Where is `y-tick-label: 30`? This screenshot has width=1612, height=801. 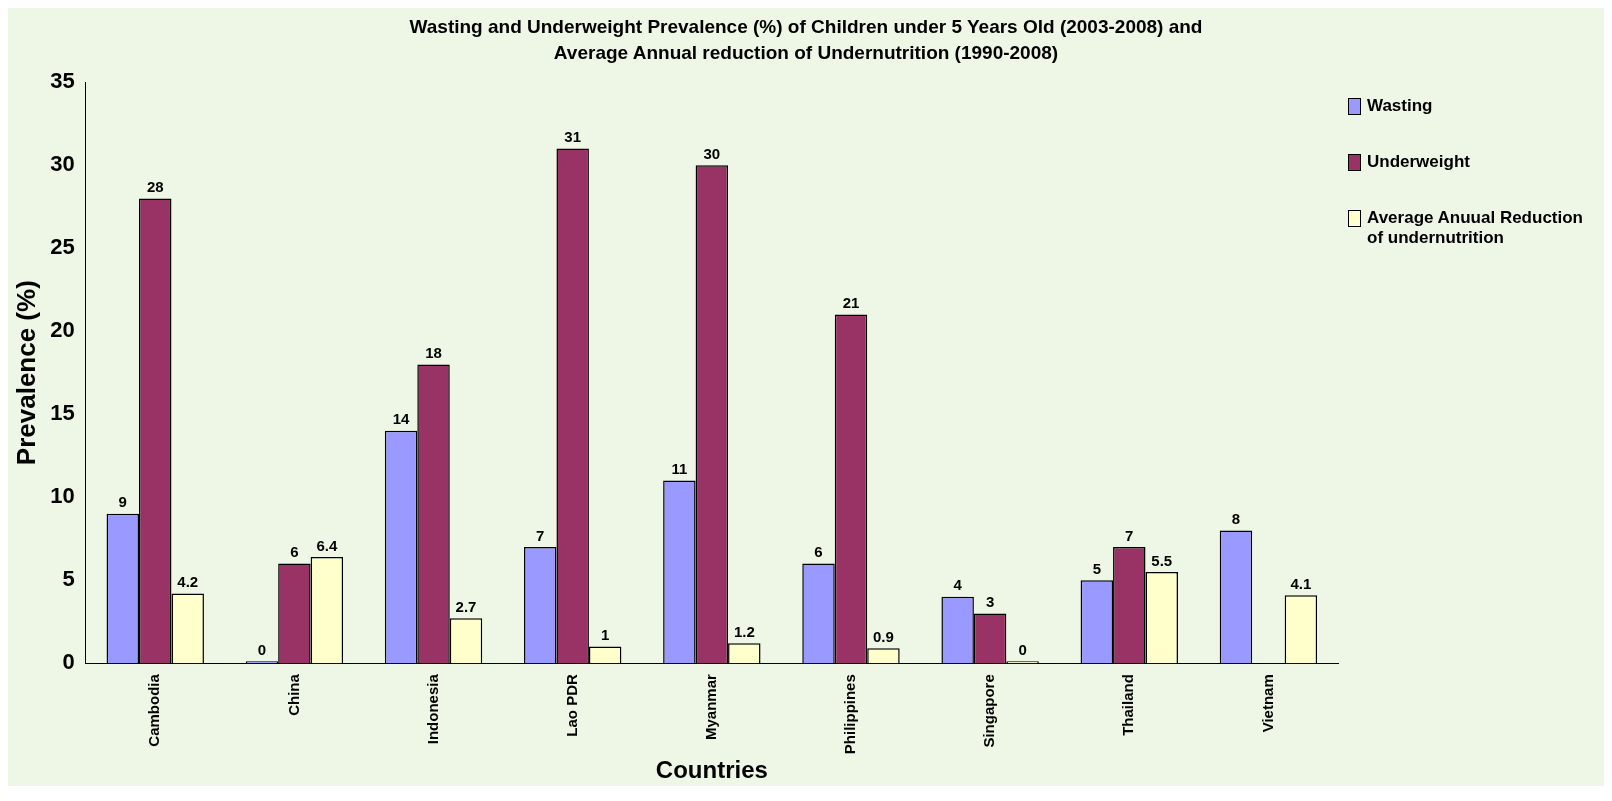
y-tick-label: 30 is located at coordinates (62, 164).